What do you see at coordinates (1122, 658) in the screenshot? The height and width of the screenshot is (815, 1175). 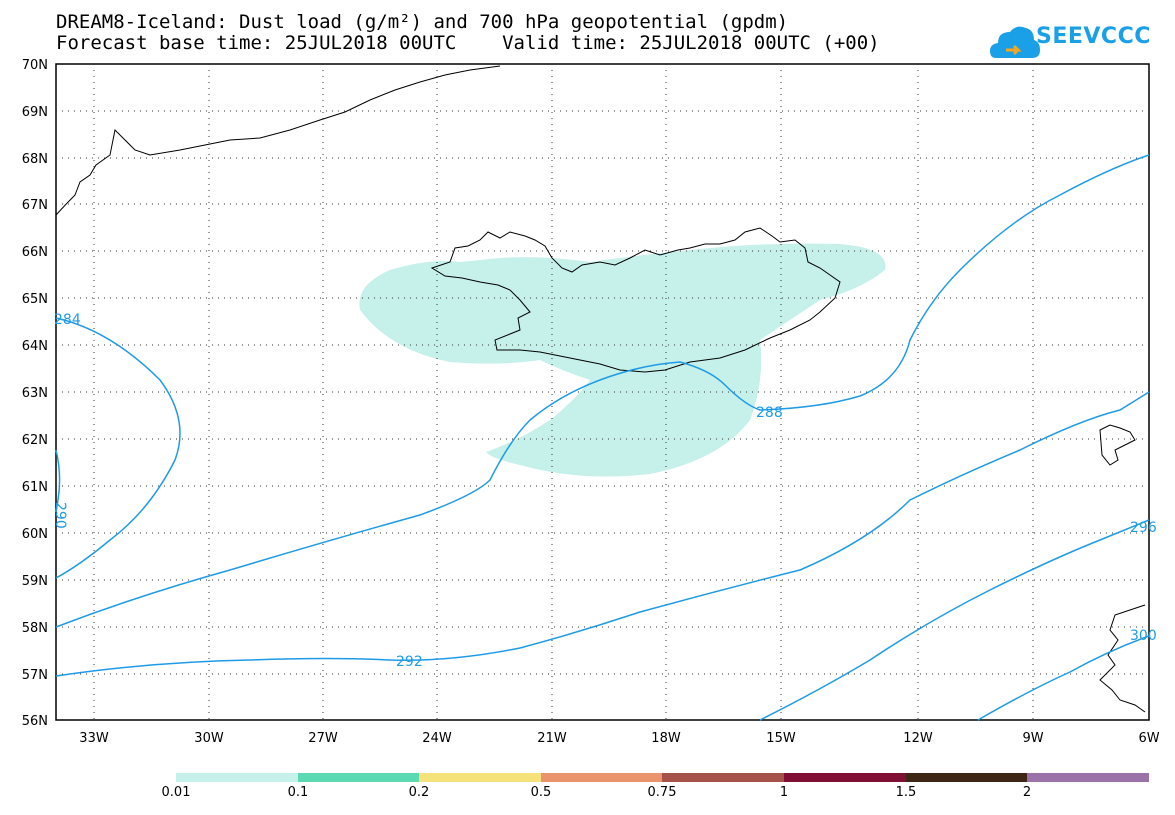 I see `scotland-coast` at bounding box center [1122, 658].